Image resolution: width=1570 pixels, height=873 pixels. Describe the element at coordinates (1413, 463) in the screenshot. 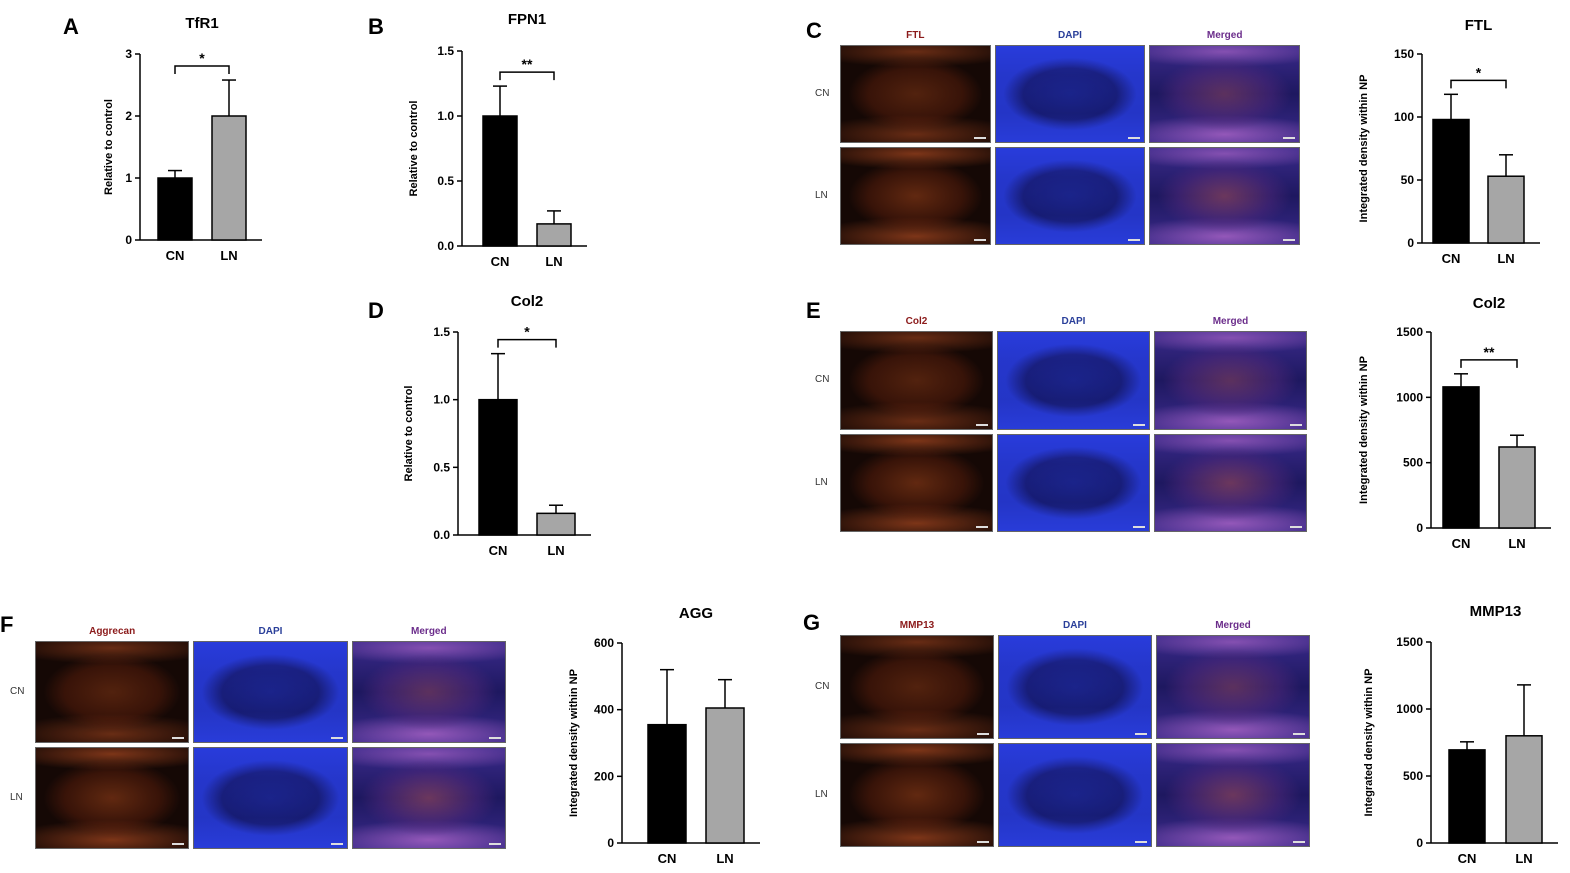

I see `y-tick-label: 500` at that location.